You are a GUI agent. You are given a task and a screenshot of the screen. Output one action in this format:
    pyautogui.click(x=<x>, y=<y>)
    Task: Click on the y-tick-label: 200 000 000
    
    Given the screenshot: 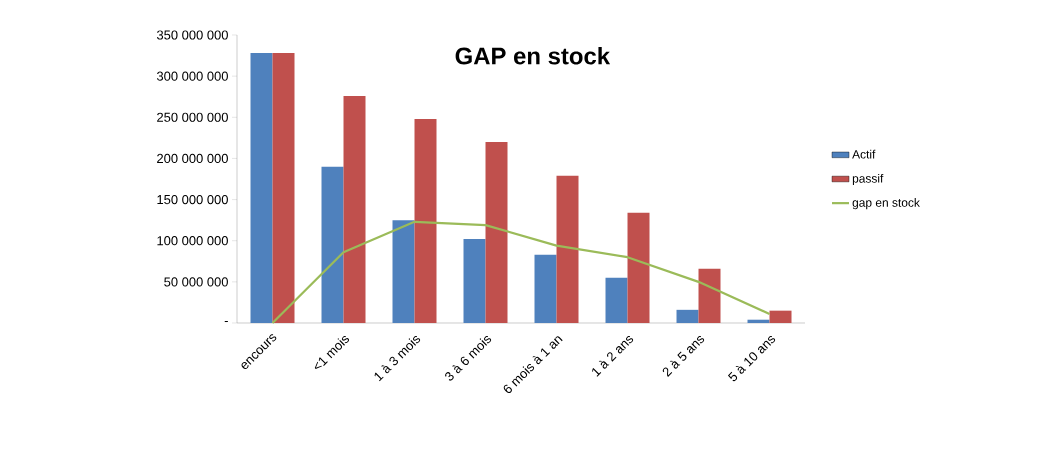 What is the action you would take?
    pyautogui.click(x=192, y=158)
    